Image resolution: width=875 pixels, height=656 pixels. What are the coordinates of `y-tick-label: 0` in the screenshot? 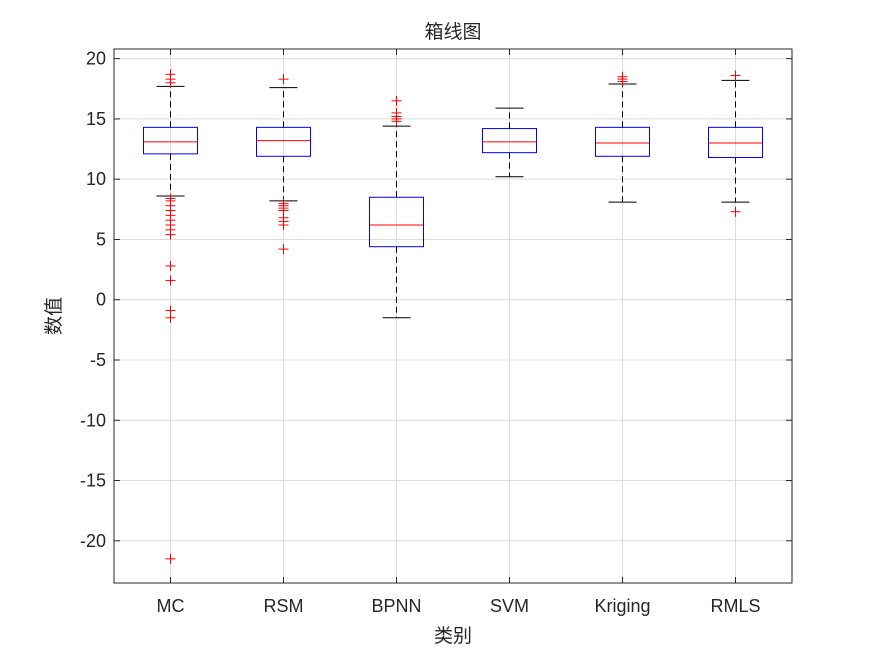 It's located at (101, 300).